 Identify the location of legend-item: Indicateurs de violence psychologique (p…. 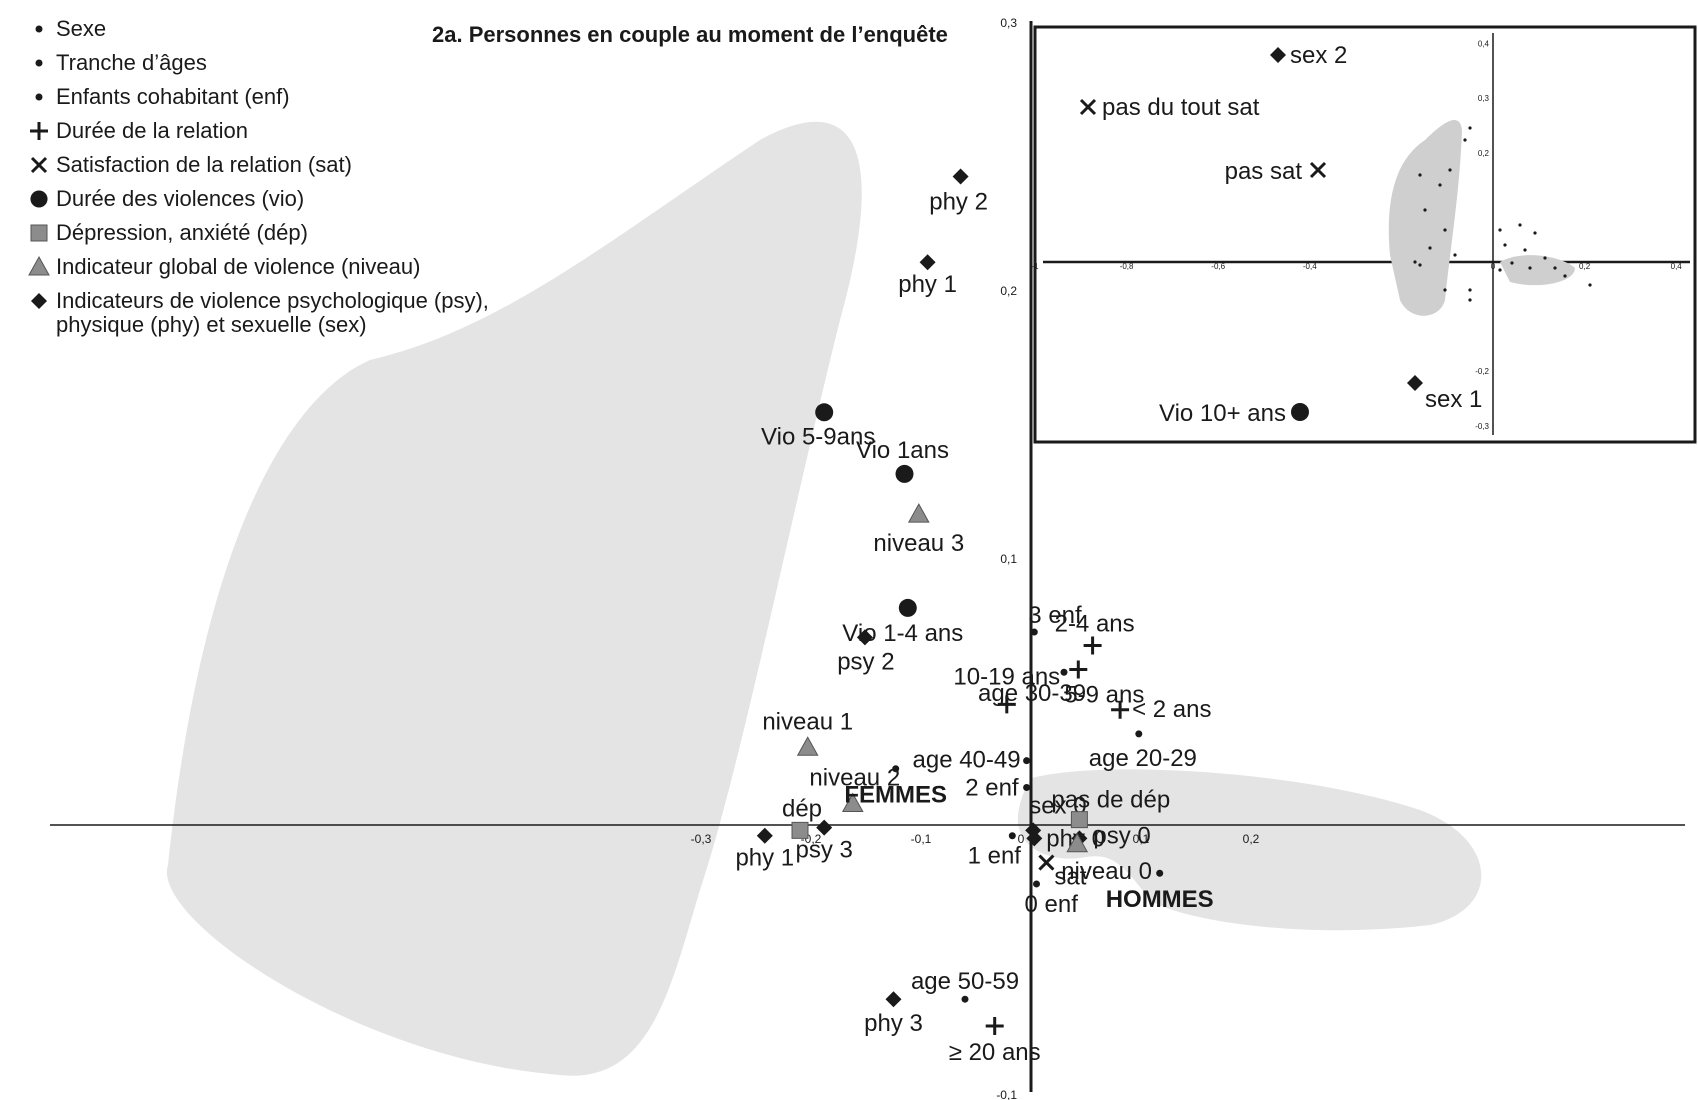
(255, 310).